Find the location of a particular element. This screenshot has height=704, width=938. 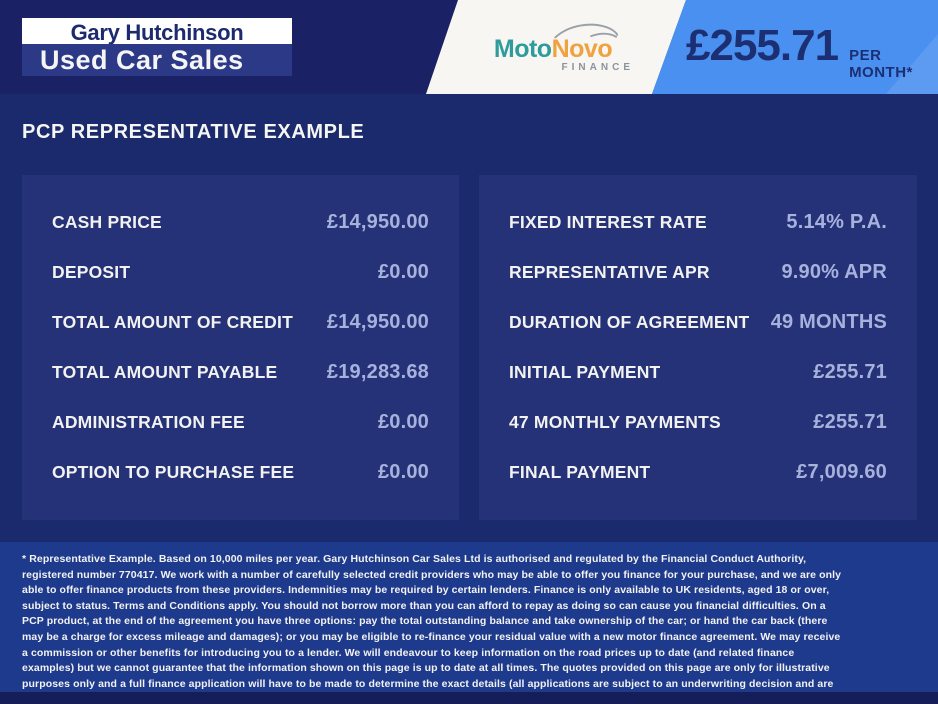

finance-row: OPTION TO PURCHASE FEE £0.00 is located at coordinates (240, 472).